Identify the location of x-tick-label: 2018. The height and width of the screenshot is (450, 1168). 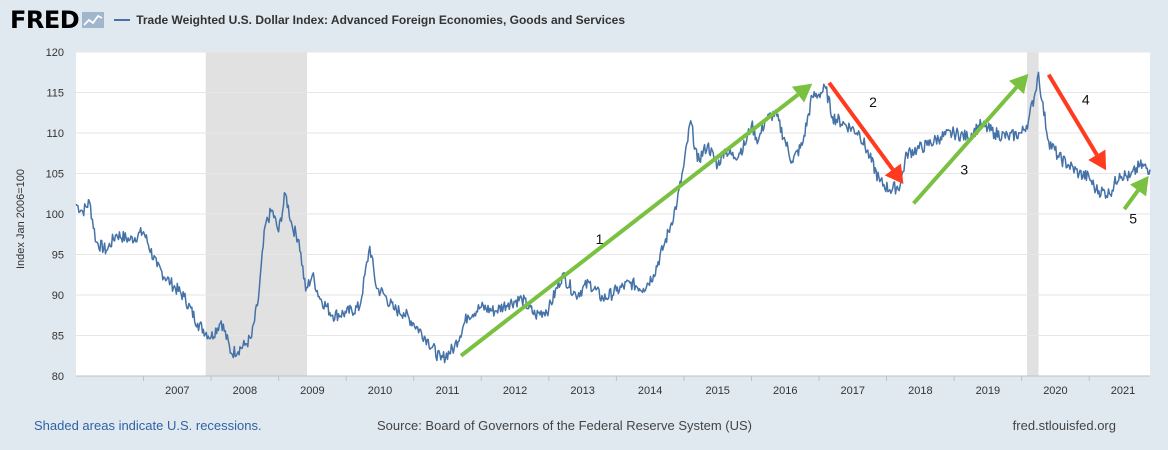
(920, 391).